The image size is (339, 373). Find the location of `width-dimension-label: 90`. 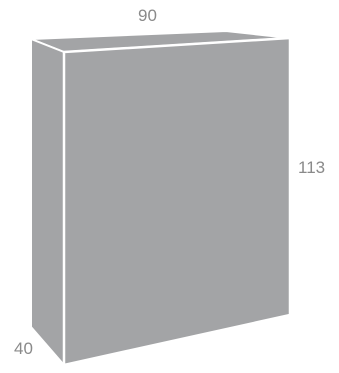

width-dimension-label: 90 is located at coordinates (147, 15).